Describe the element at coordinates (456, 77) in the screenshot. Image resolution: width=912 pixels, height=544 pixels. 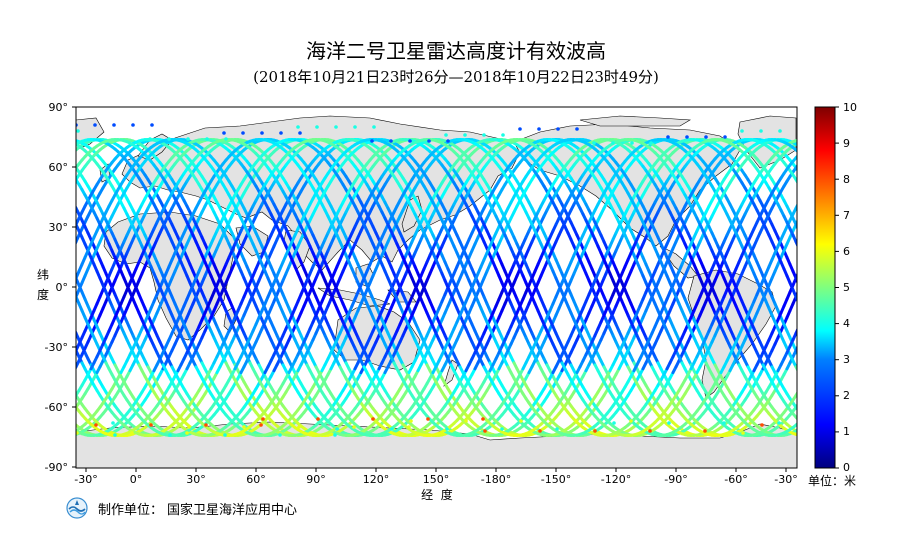
I see `page-subtitle: (2018年10月21日23时26分—2018年10月22日23时49分)` at that location.